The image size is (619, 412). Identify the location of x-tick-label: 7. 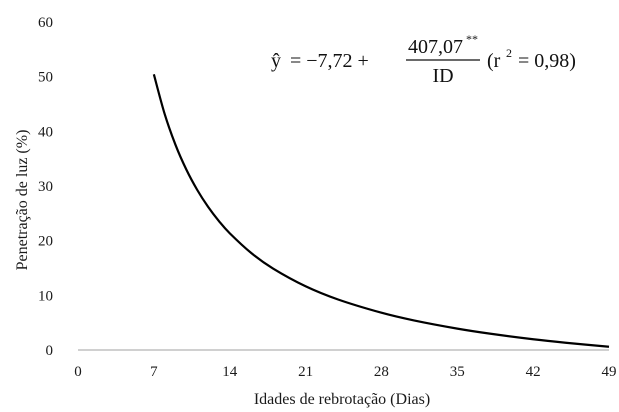
(154, 372).